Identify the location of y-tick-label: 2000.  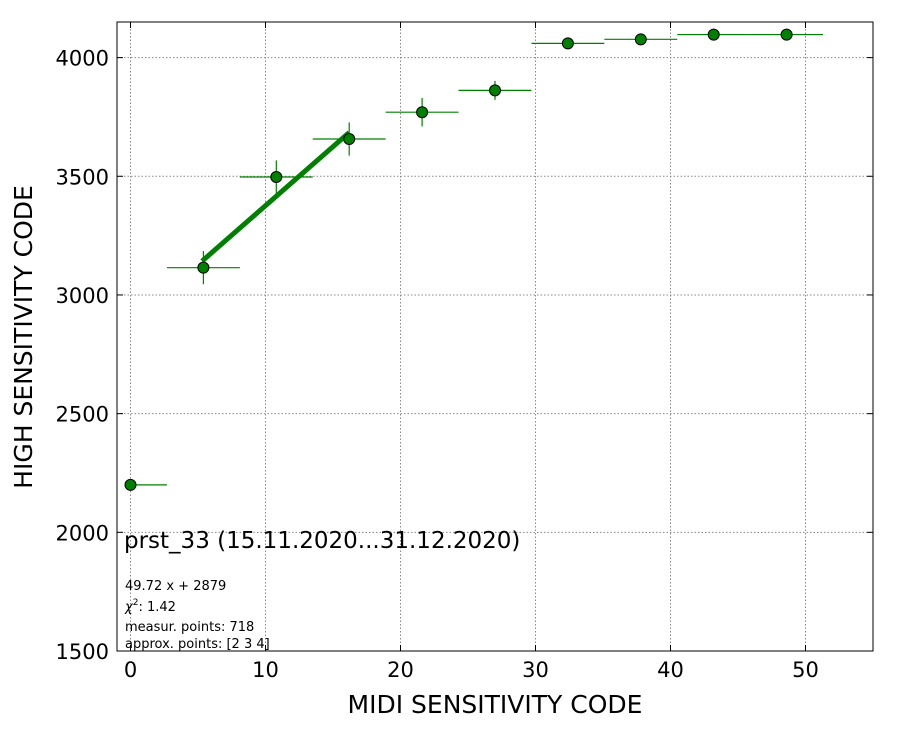
(82, 533).